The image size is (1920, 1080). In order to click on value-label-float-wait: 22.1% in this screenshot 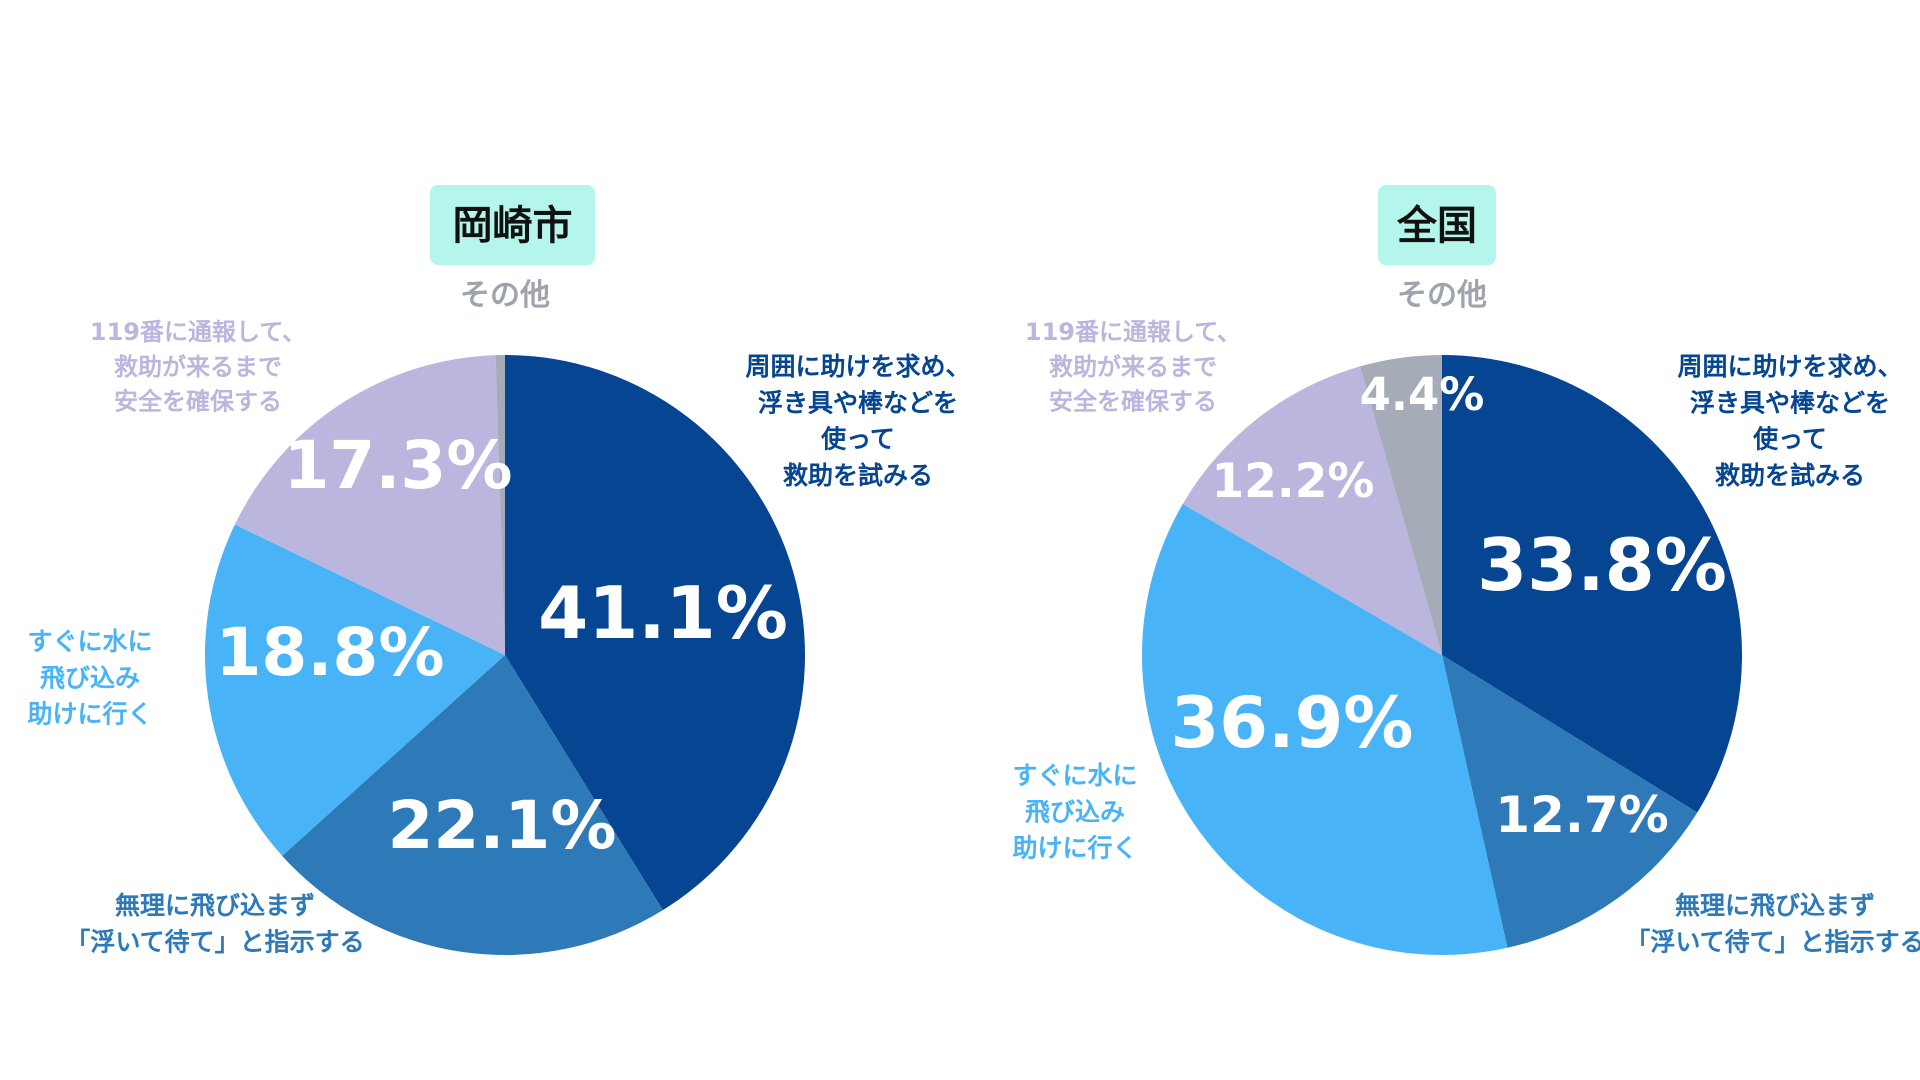, I will do `click(502, 825)`.